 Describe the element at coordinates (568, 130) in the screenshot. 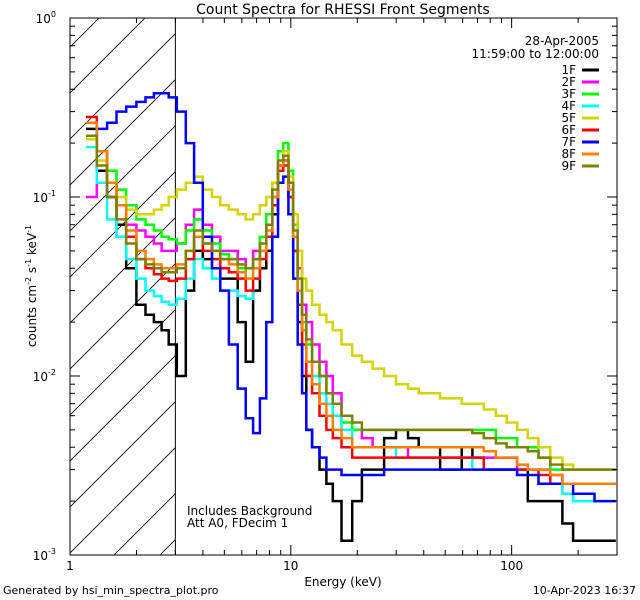

I see `legend-label: 6F` at that location.